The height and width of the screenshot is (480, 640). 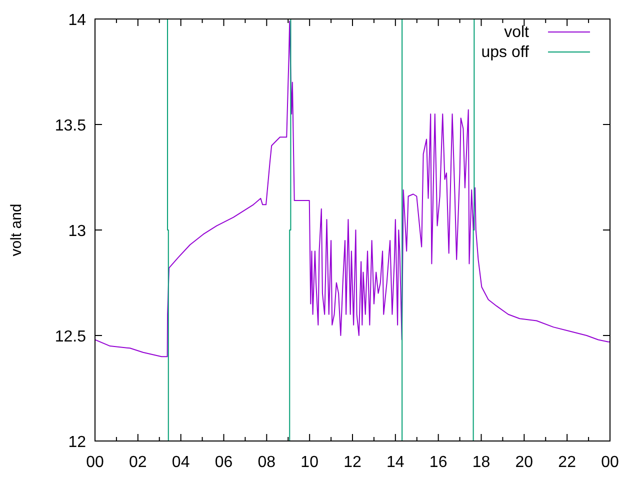 I want to click on x-tick-label: 20, so click(x=524, y=462).